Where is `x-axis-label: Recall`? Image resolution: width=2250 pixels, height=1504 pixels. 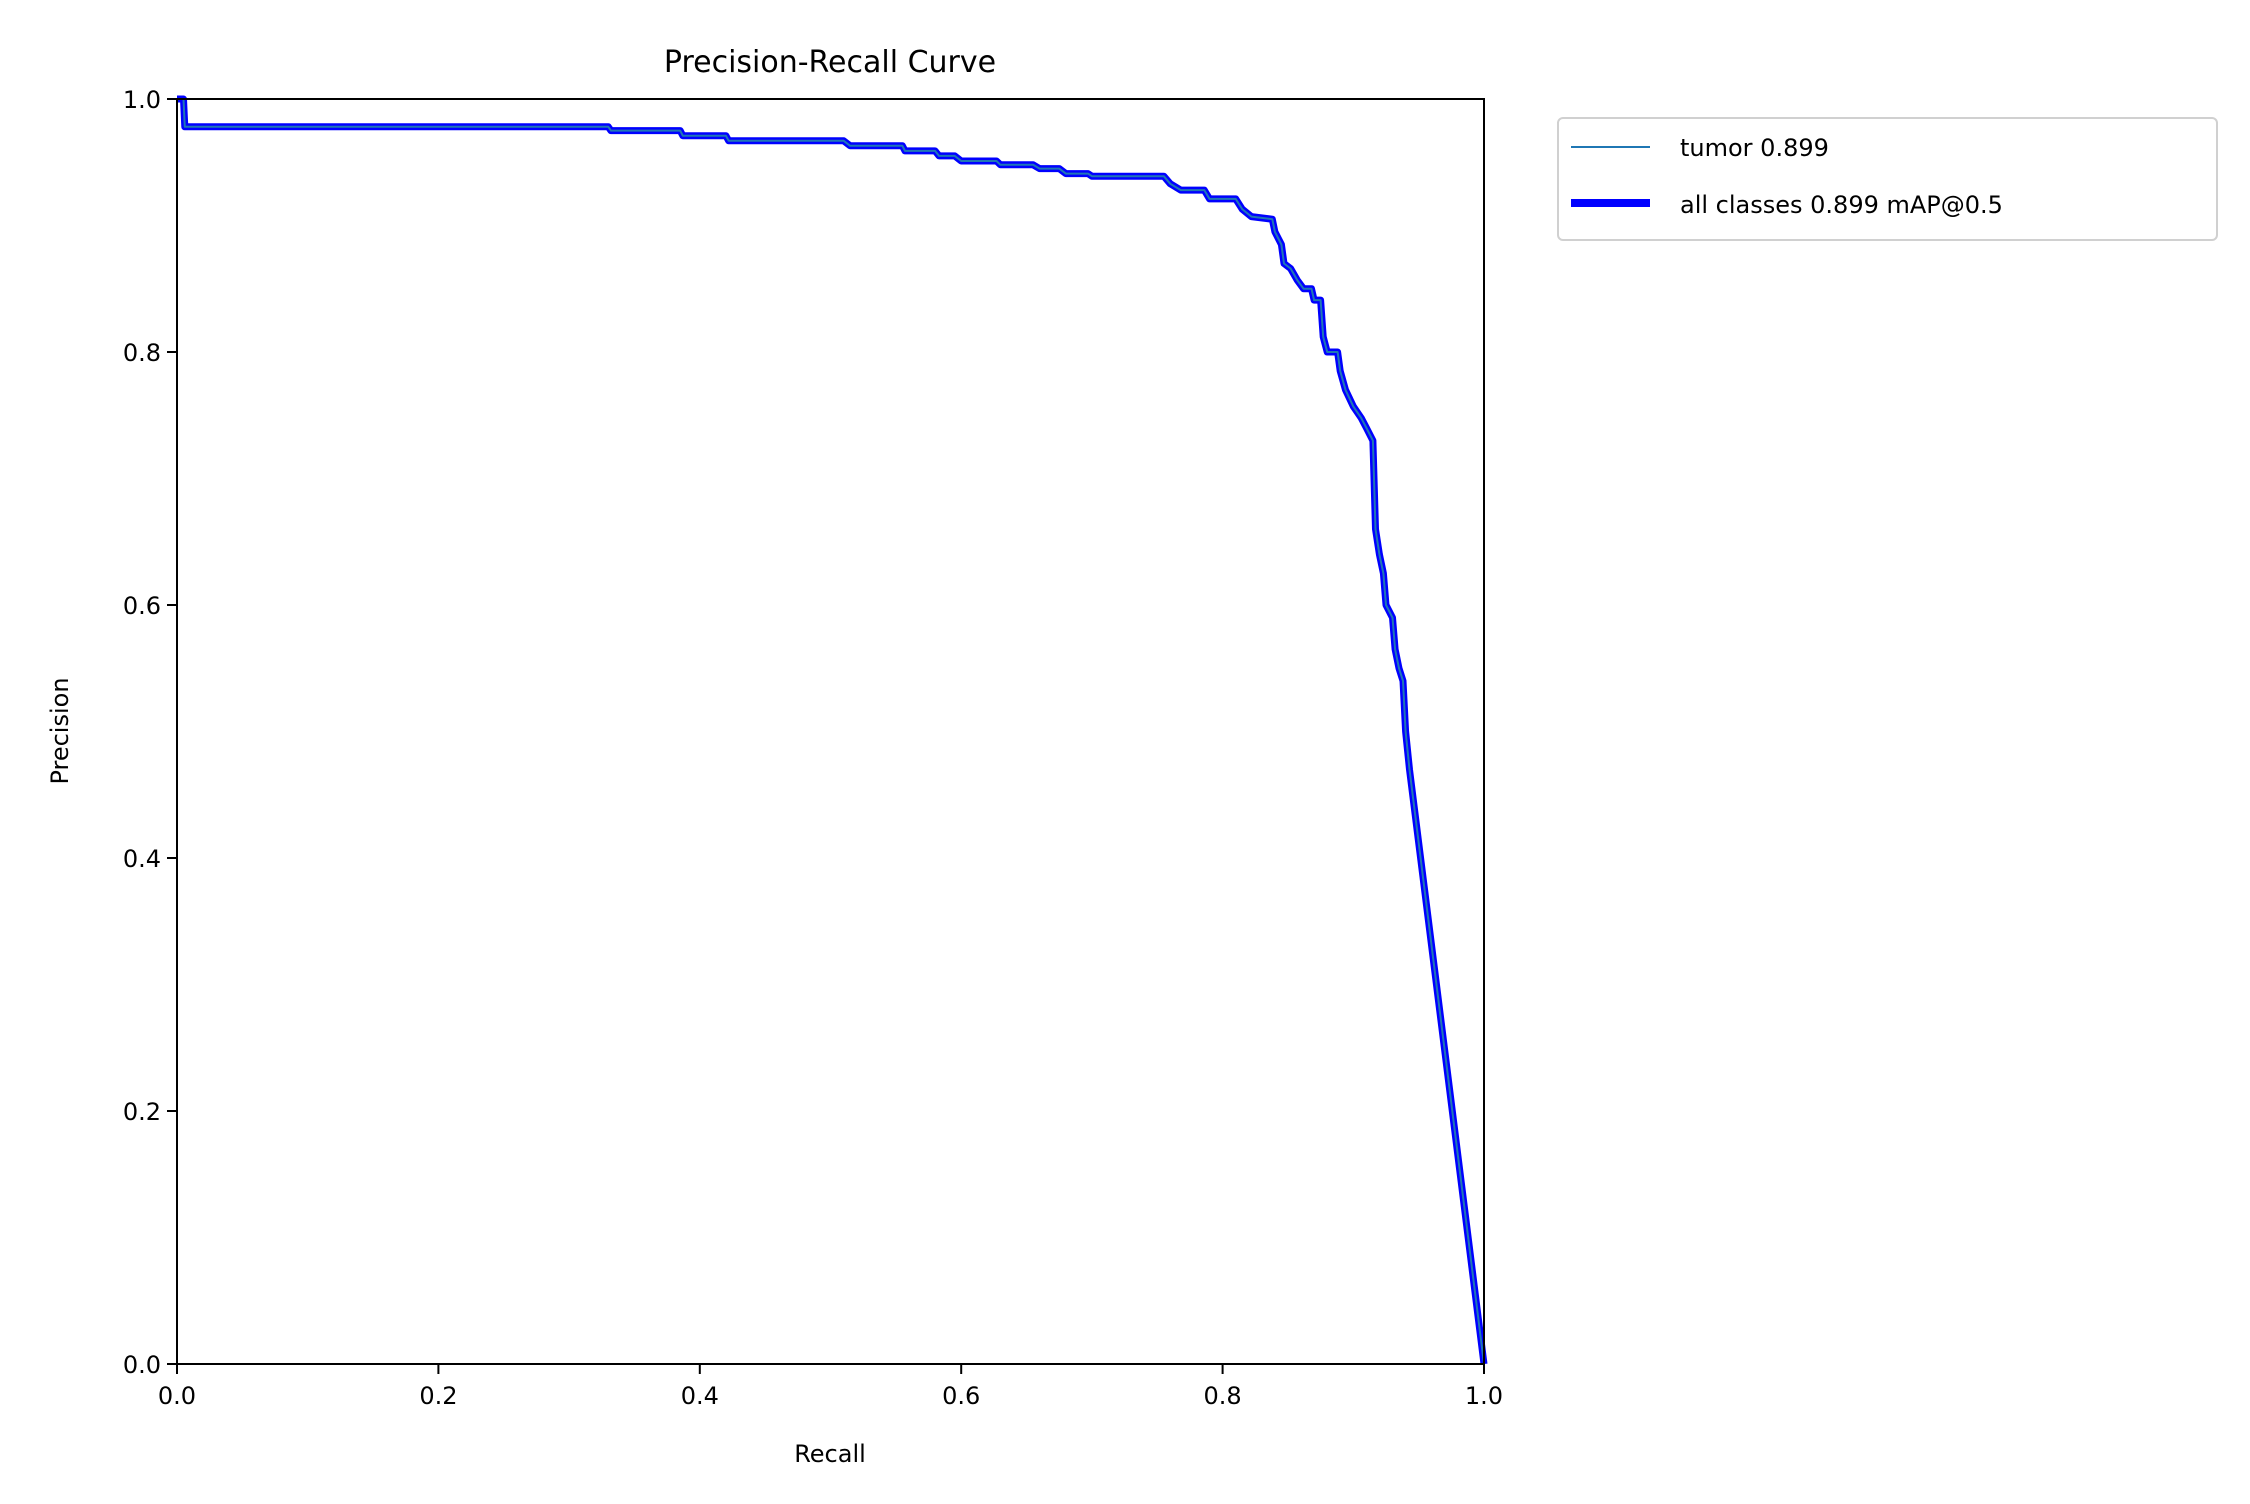 x-axis-label: Recall is located at coordinates (830, 1454).